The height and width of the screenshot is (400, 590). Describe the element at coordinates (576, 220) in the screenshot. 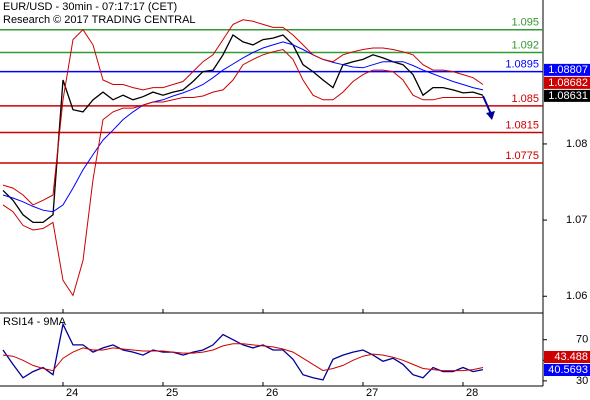

I see `y-tick-label: 1.07` at that location.